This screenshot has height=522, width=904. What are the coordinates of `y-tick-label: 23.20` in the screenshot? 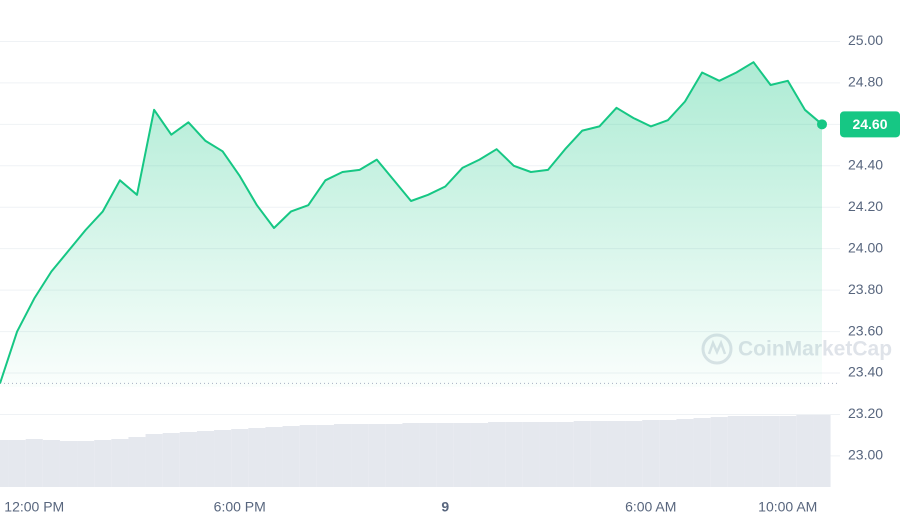 It's located at (865, 413).